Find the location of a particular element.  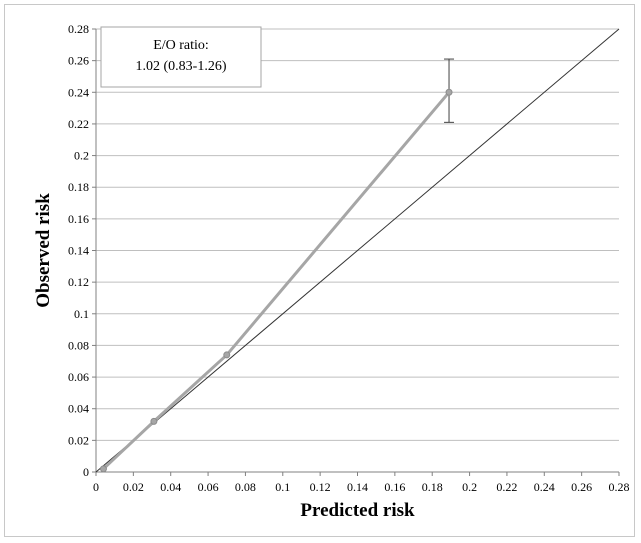

y-tick-label-1: 0.02 is located at coordinates (78, 440).